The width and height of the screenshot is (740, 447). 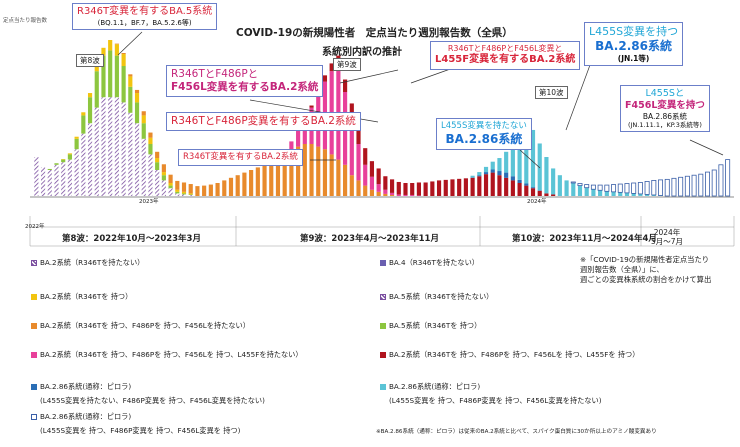 What do you see at coordinates (240, 157) in the screenshot?
I see `annotation-ba2-r346t: R346T変異を有するBA.2系統` at bounding box center [240, 157].